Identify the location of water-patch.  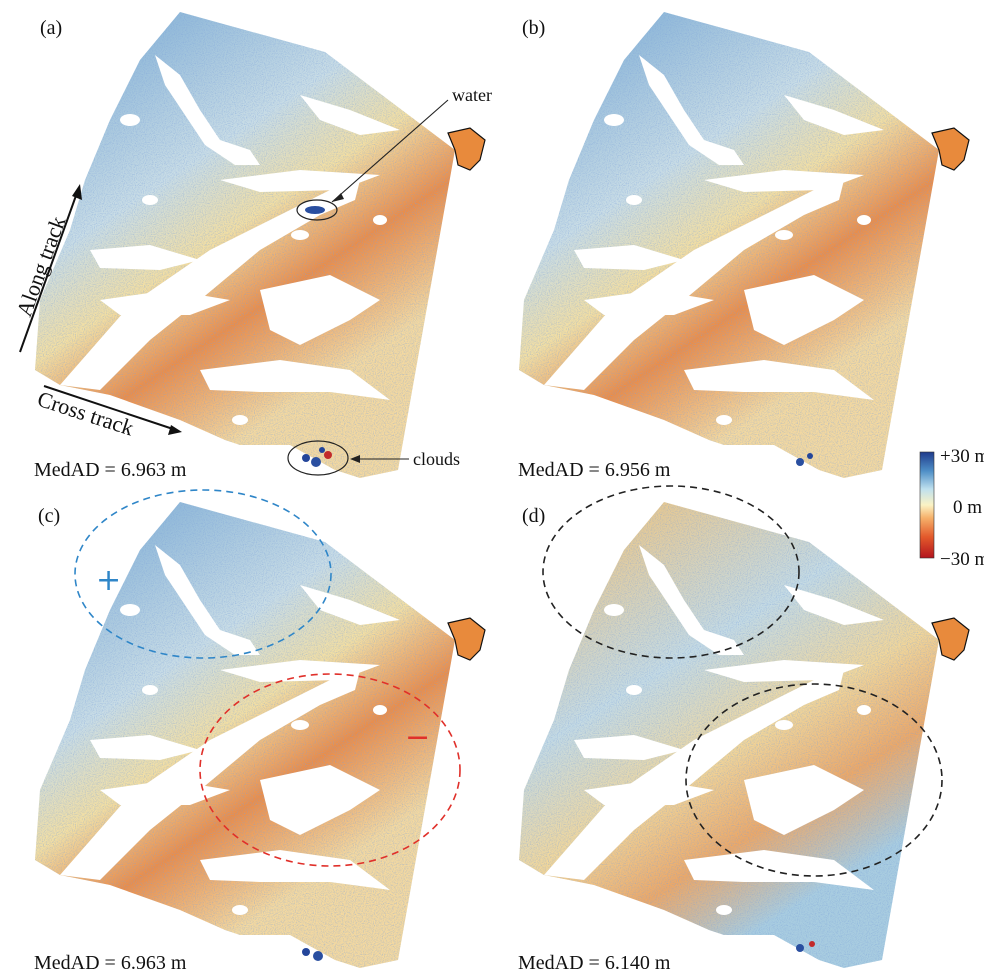
(315, 210).